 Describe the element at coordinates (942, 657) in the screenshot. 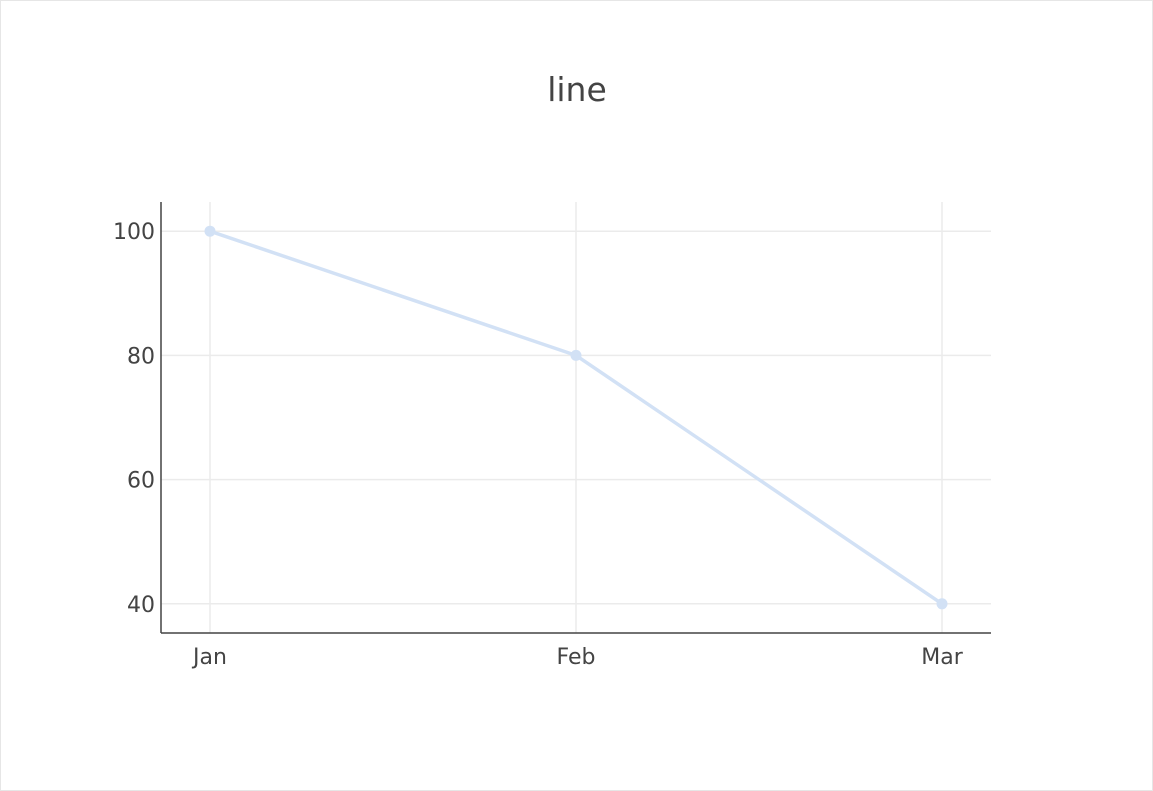

I see `x-tick-label: Mar` at that location.